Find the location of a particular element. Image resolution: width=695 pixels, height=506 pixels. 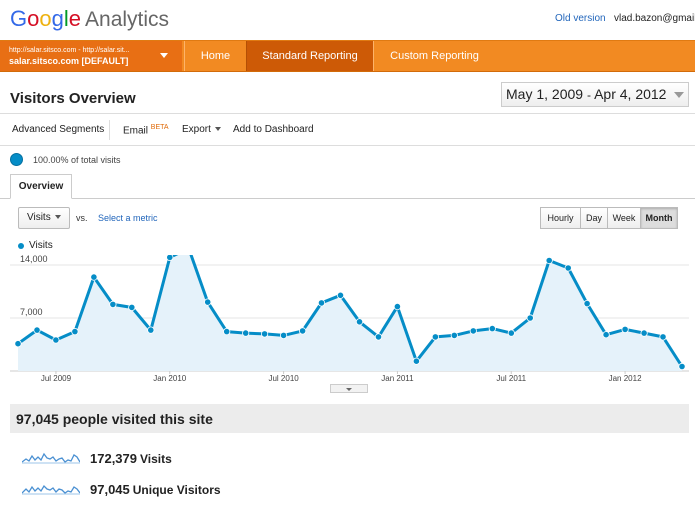

toolbar-divider is located at coordinates (109, 130).